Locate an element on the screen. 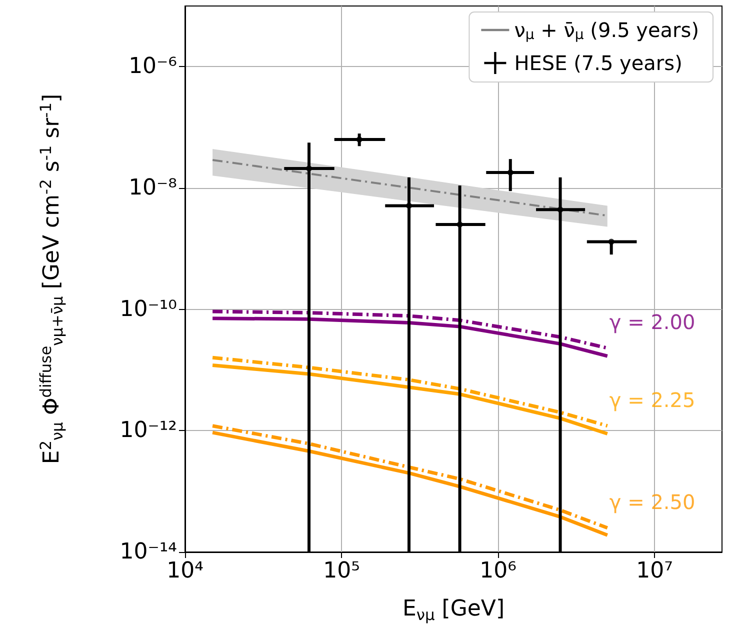 Image resolution: width=739 pixels, height=629 pixels. y-tick-label: 10⁻⁶ is located at coordinates (153, 67).